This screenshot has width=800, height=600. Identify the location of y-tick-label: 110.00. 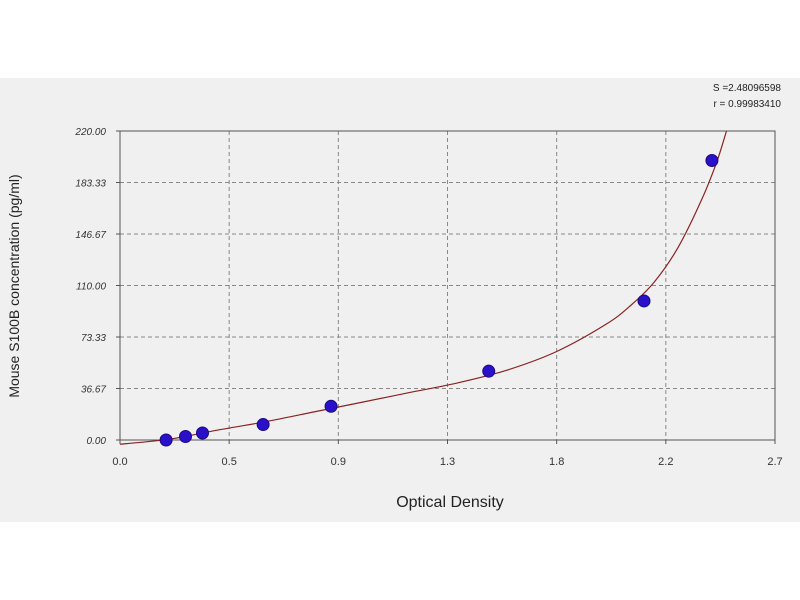
(91, 287).